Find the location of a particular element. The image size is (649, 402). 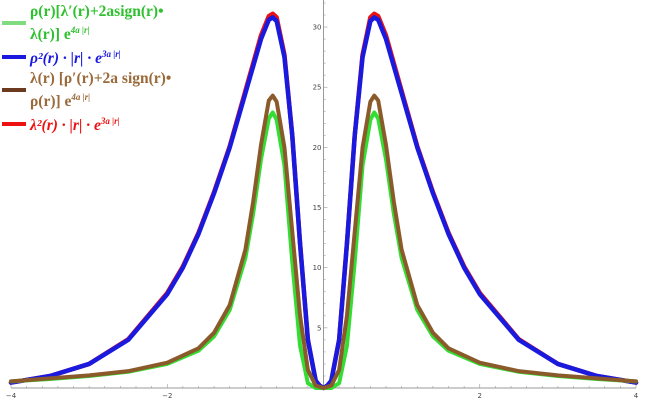

legend-label-blue: ρ²(r) · |r| · e3a |r| is located at coordinates (75, 58).